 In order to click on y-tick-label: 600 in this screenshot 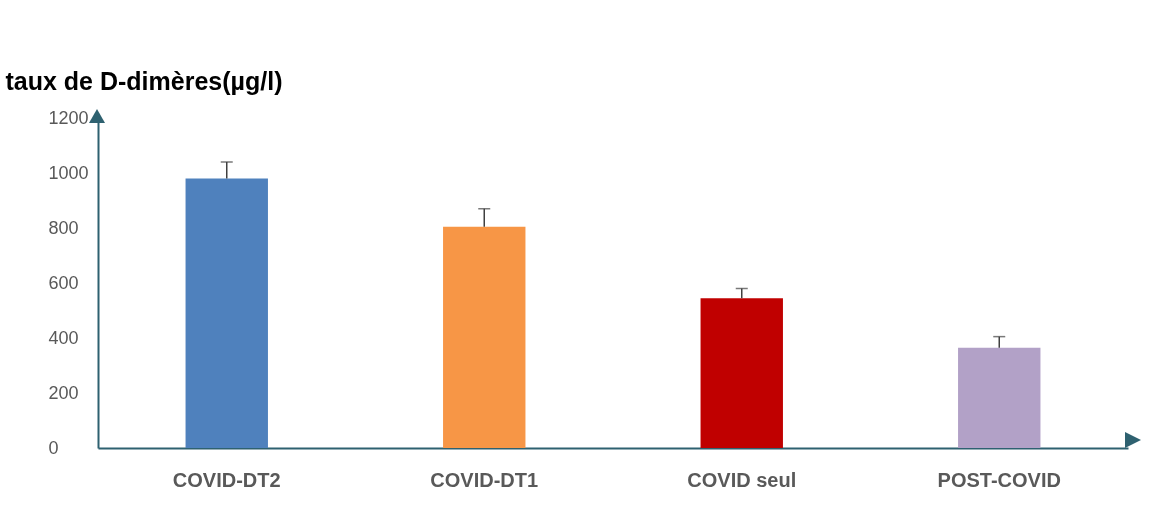, I will do `click(63, 282)`.